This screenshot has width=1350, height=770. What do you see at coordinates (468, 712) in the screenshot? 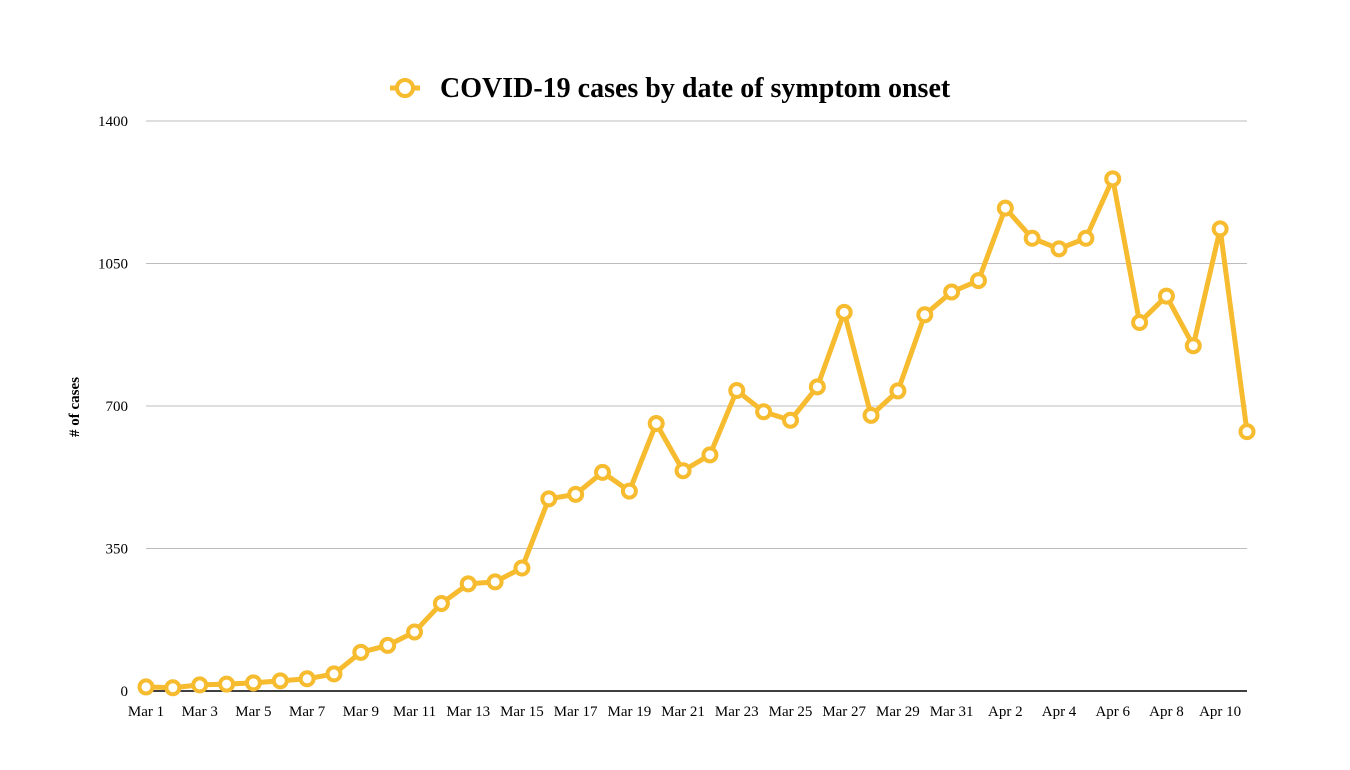
I see `x-tick-label: Mar 13` at bounding box center [468, 712].